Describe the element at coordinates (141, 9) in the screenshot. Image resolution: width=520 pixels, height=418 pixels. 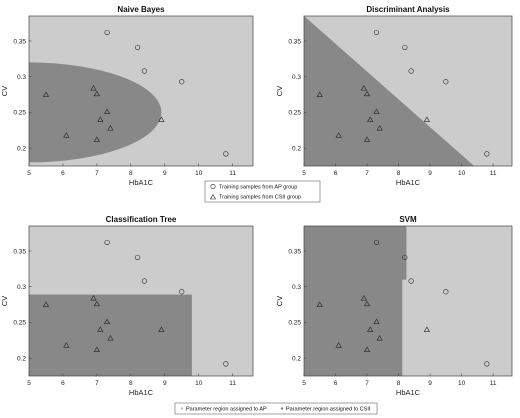
I see `chart-title: Naive Bayes` at that location.